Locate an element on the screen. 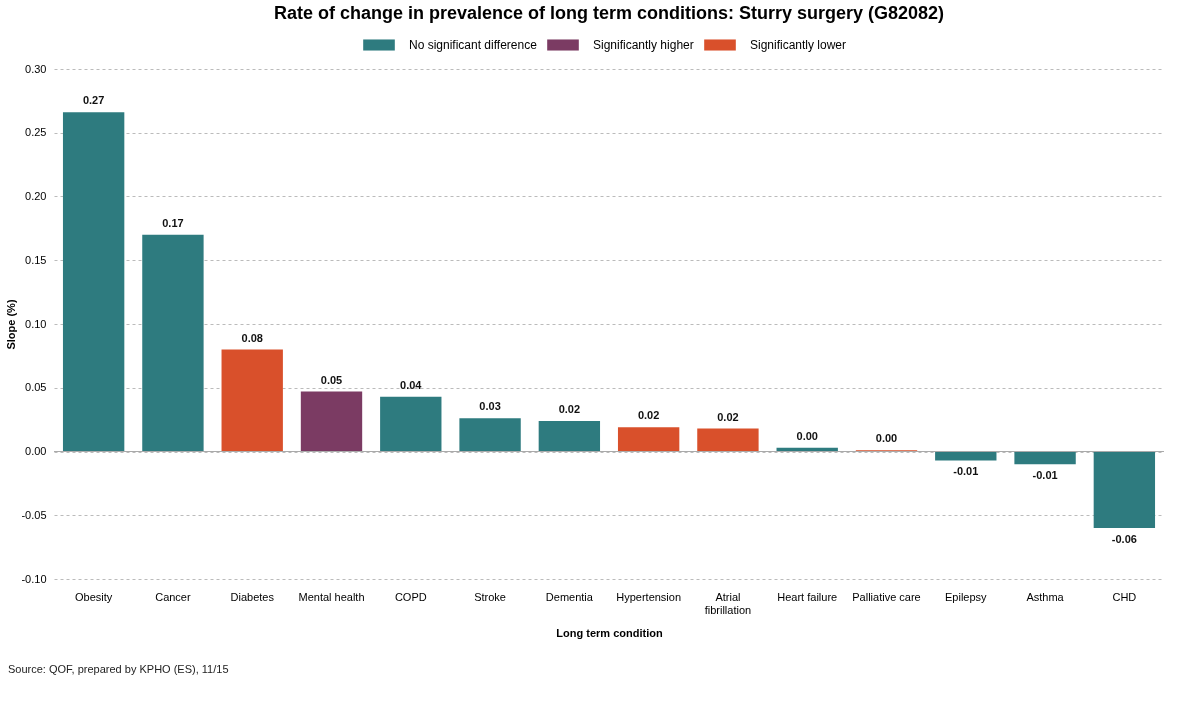 The width and height of the screenshot is (1203, 724). x-tick-label: Obesity is located at coordinates (93, 596).